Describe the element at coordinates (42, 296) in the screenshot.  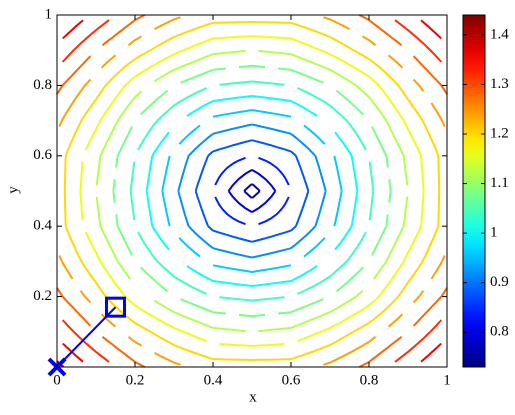
I see `y-tick-label: 0.2` at that location.